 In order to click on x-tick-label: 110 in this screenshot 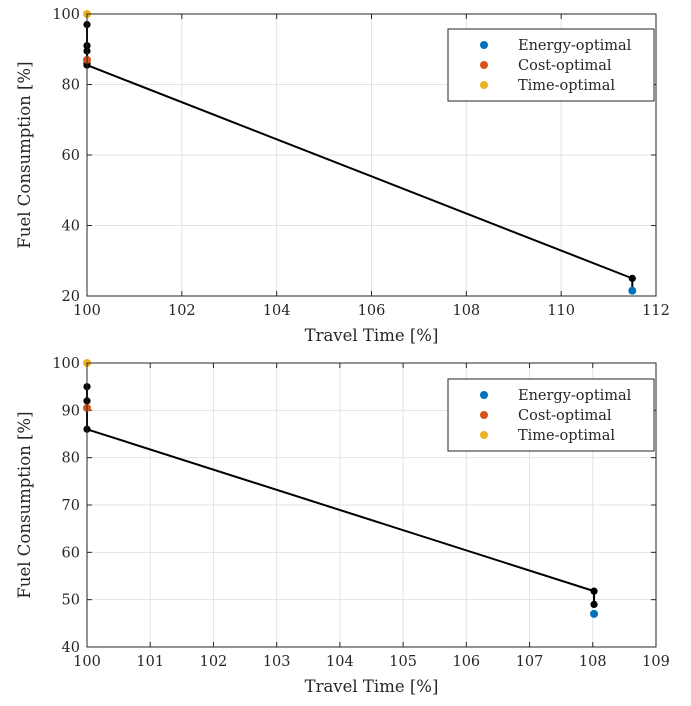, I will do `click(561, 311)`.